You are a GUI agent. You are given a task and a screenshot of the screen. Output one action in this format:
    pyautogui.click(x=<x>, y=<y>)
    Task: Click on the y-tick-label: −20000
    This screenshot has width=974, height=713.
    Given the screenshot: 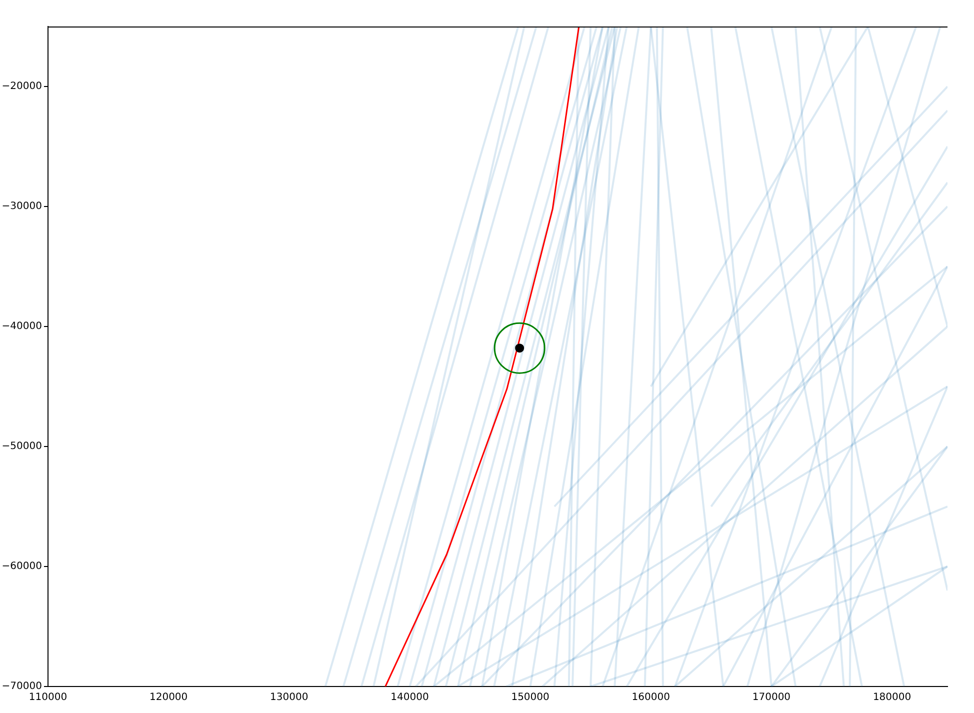 What is the action you would take?
    pyautogui.click(x=22, y=86)
    